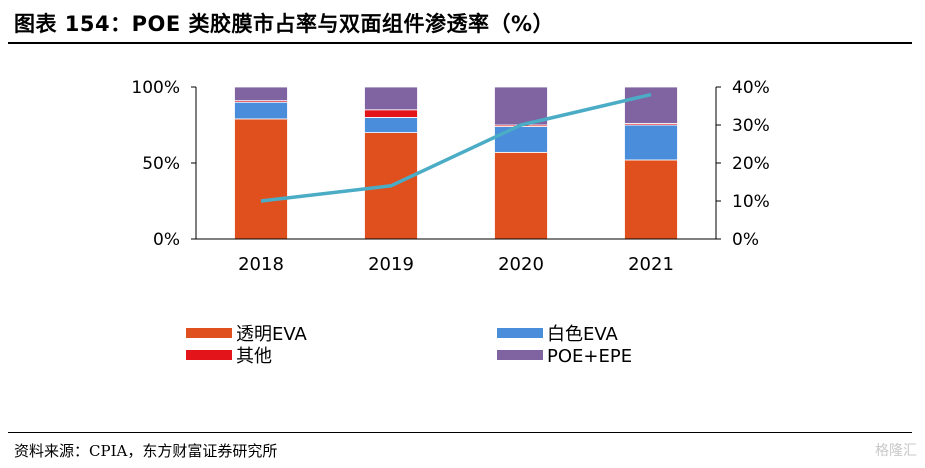 The image size is (925, 468). What do you see at coordinates (146, 451) in the screenshot?
I see `source-note: 资料来源：CPIA，东方财富证券研究所` at bounding box center [146, 451].